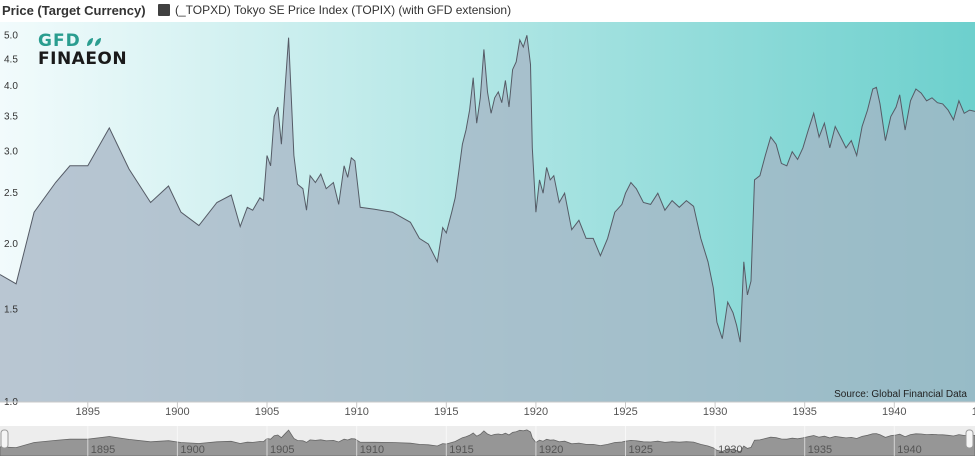  What do you see at coordinates (894, 412) in the screenshot?
I see `x-tick-label: 1940` at bounding box center [894, 412].